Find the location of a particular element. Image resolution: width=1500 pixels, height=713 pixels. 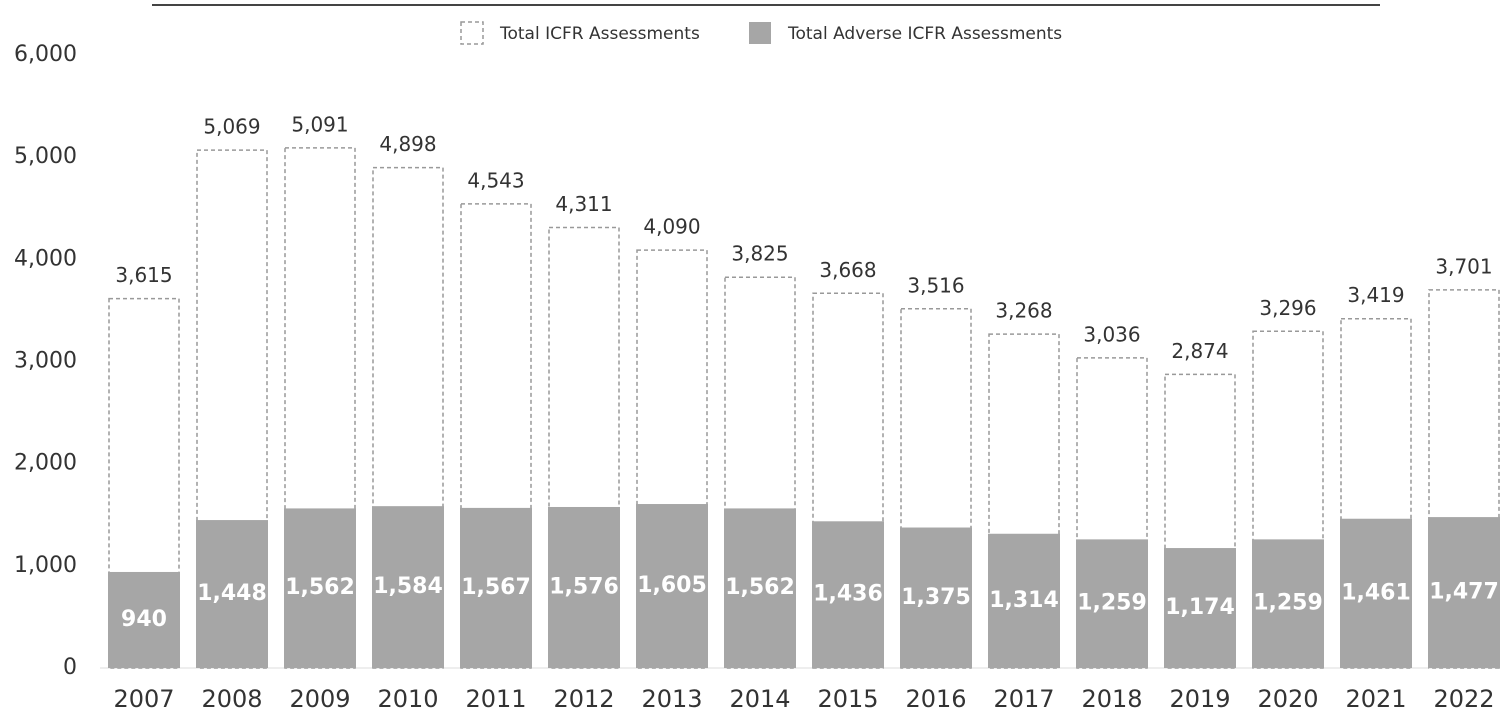

legend-label: Total Adverse ICFR Assessments is located at coordinates (924, 34).